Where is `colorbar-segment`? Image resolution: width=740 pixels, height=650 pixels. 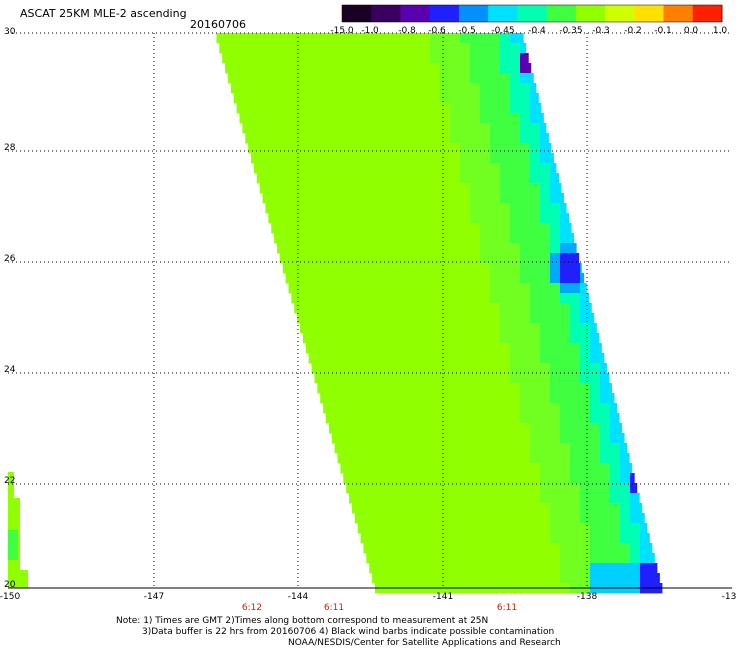 colorbar-segment is located at coordinates (590, 13).